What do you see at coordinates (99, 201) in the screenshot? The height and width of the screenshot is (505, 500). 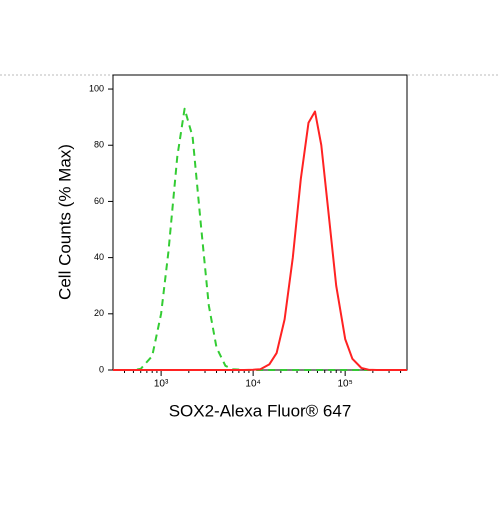 I see `y-tick-label: 60` at bounding box center [99, 201].